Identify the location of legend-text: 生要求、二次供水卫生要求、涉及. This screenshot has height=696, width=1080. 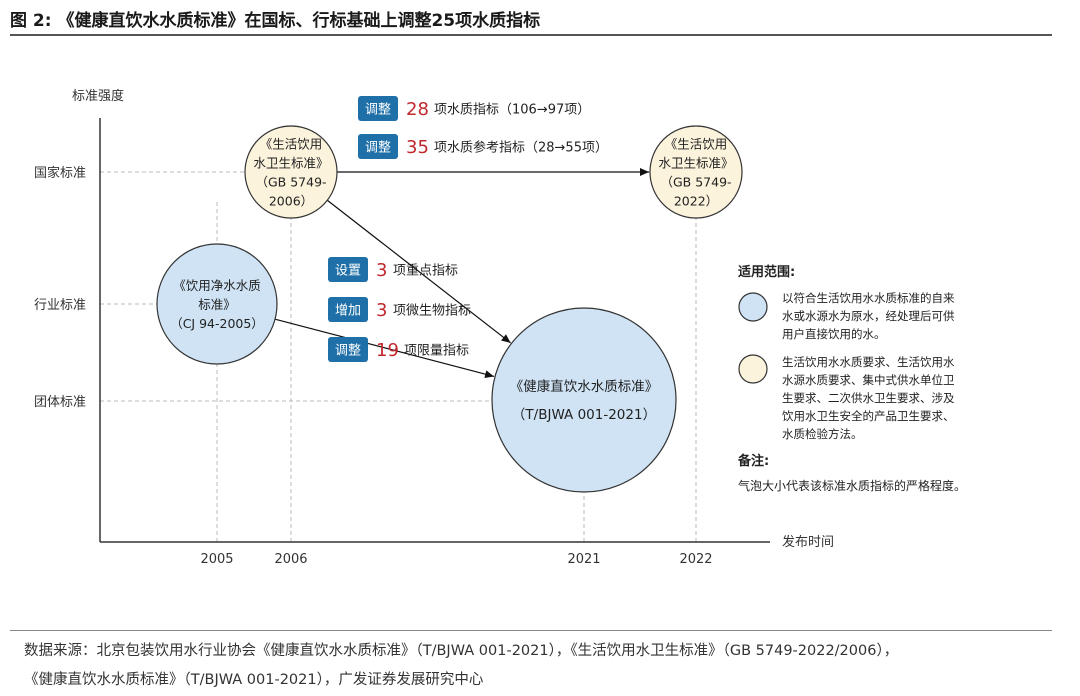
(868, 398).